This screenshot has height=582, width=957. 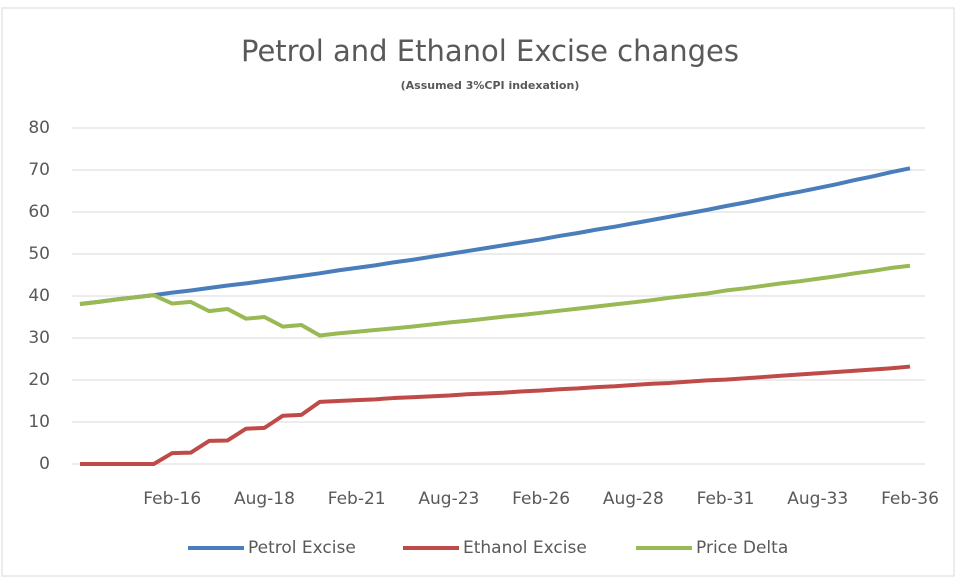 What do you see at coordinates (39, 422) in the screenshot?
I see `y-tick-label: 10` at bounding box center [39, 422].